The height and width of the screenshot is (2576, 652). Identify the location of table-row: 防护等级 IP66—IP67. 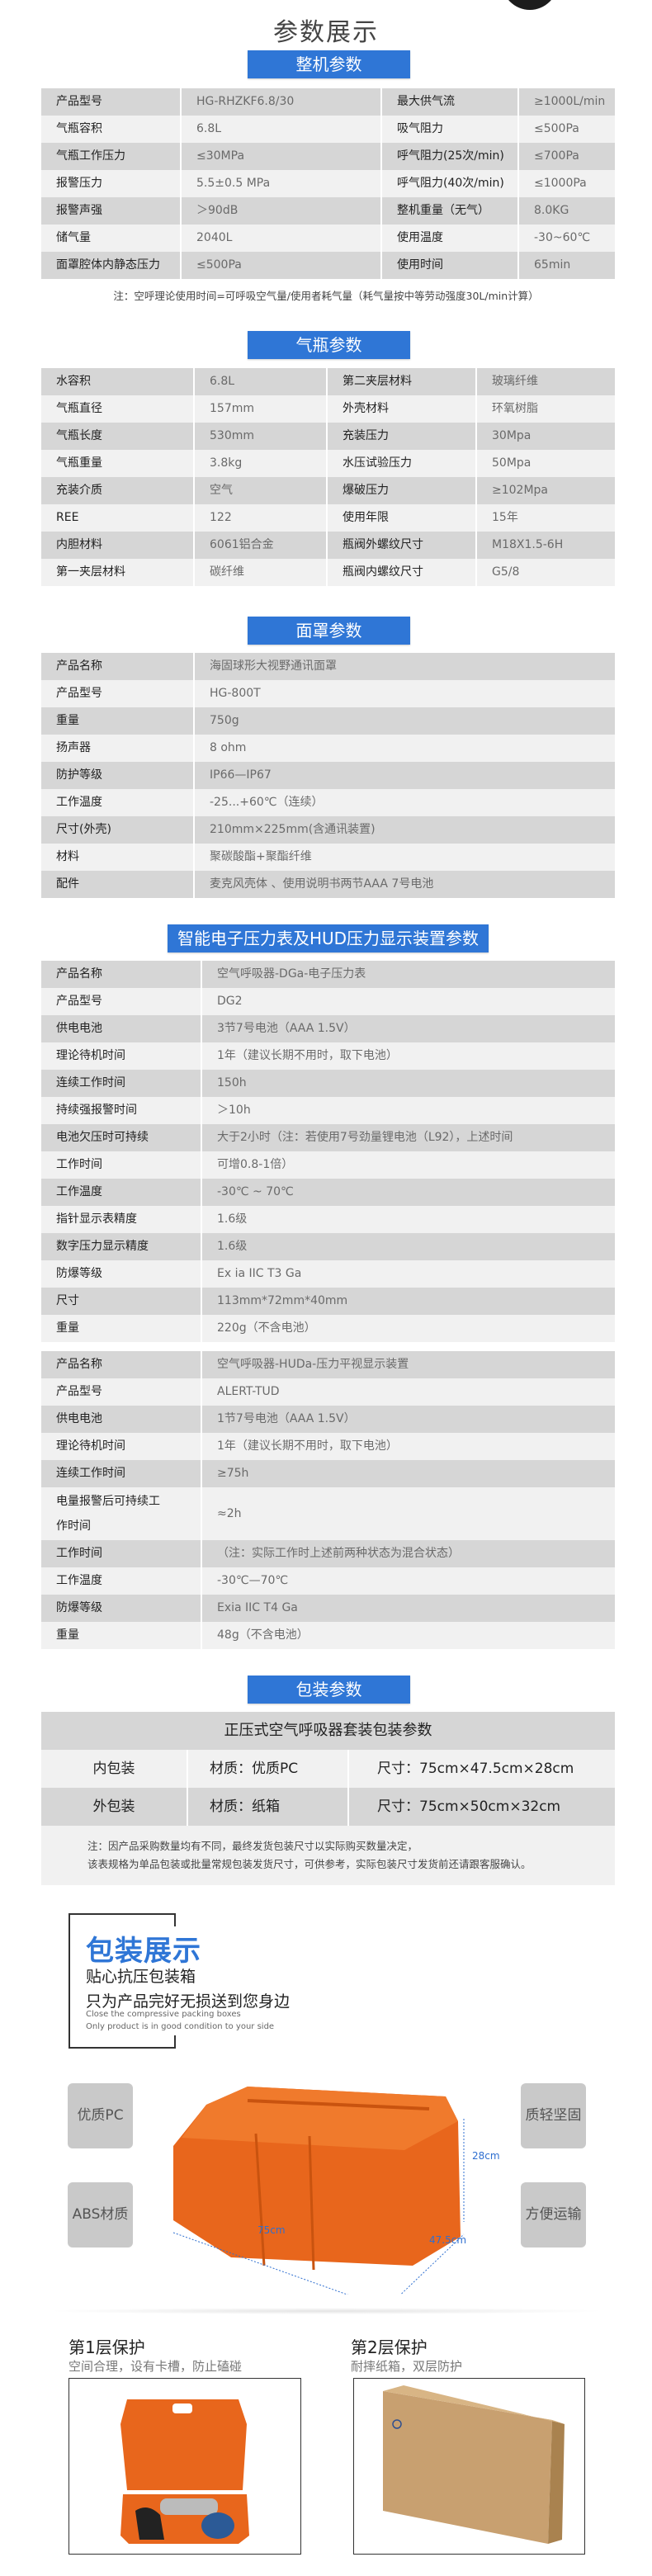
(328, 775).